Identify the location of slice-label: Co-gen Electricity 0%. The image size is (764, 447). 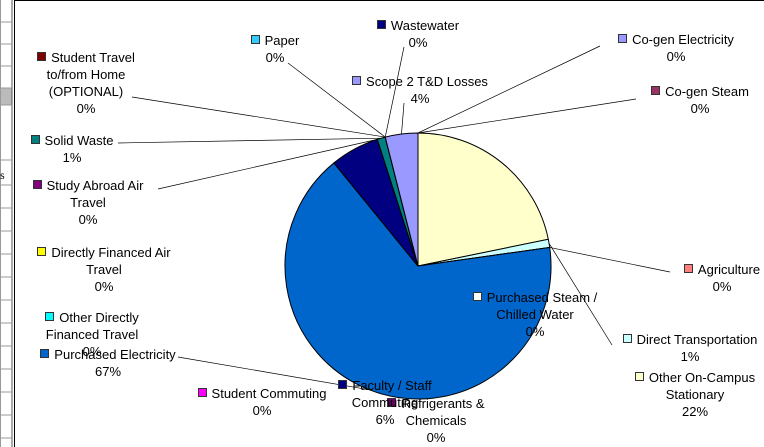
(676, 48).